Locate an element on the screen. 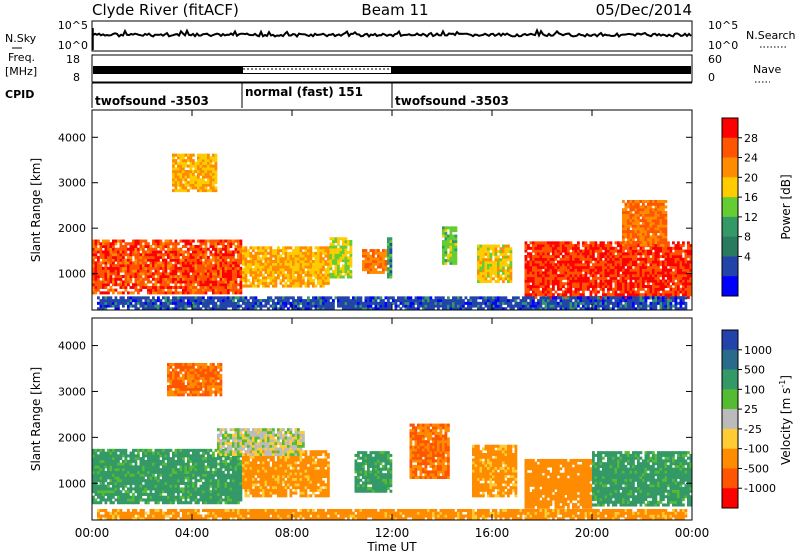  nsearch-right-tick-bottom: 10^0 is located at coordinates (723, 45).